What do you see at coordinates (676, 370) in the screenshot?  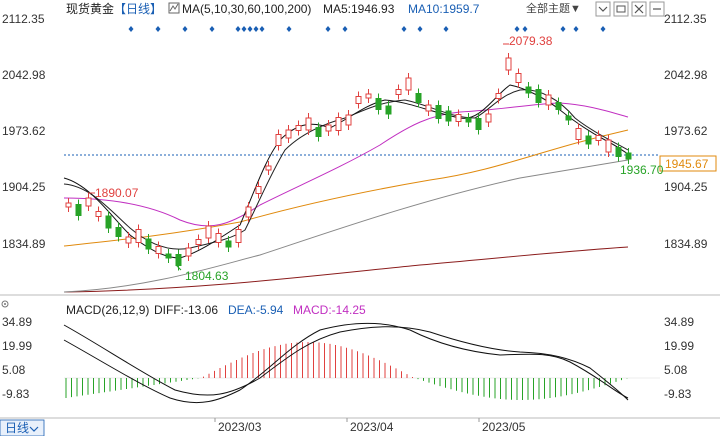 I see `macd-right-tick-3: 5.08` at bounding box center [676, 370].